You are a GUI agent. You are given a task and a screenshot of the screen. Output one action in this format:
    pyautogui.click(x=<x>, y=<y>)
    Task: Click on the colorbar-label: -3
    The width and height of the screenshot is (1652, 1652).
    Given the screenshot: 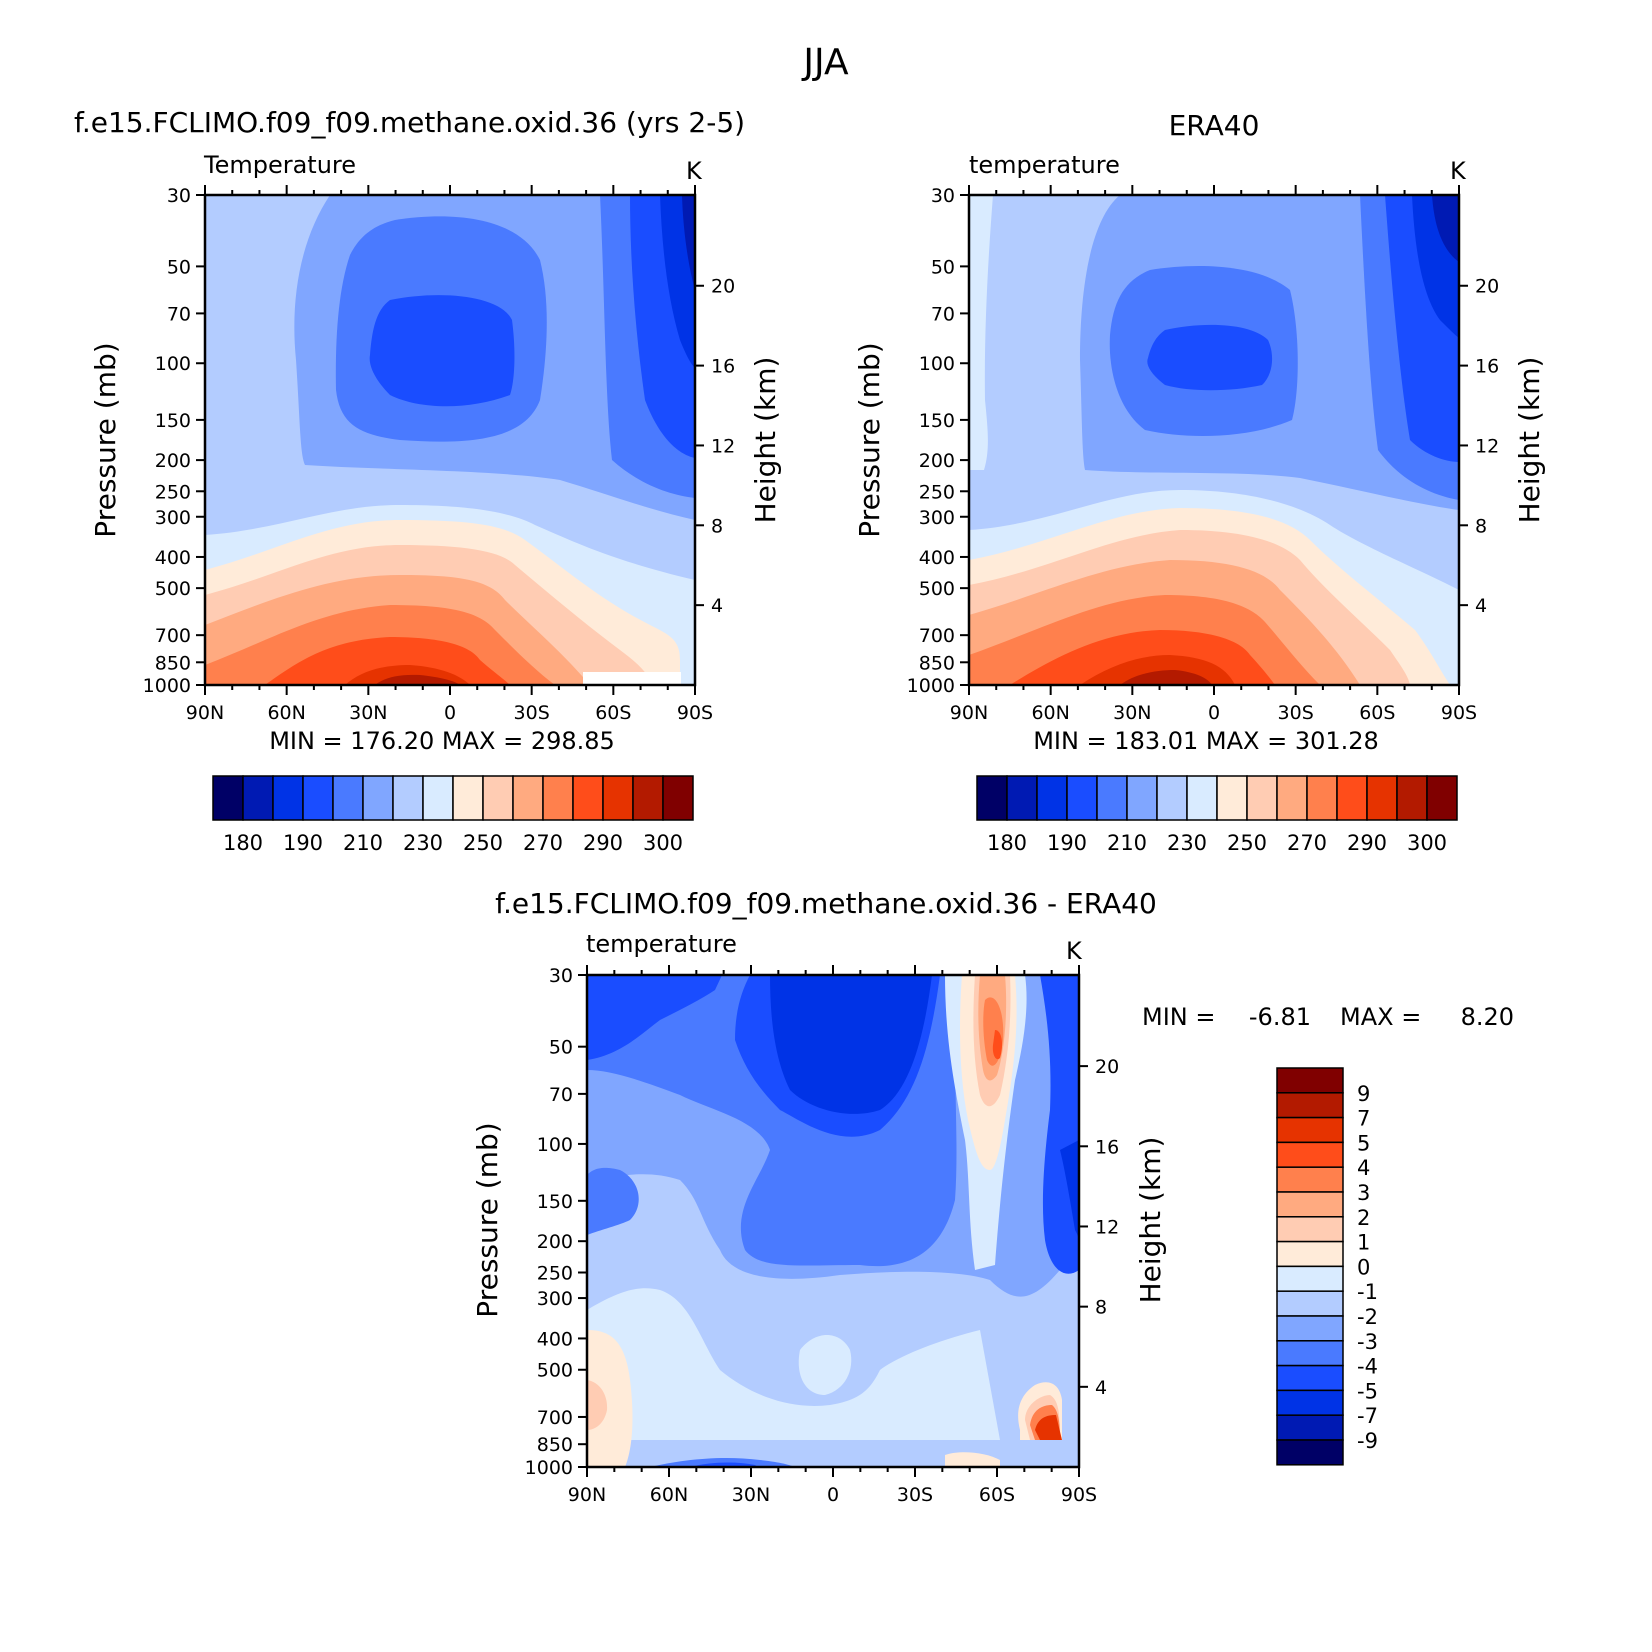 What is the action you would take?
    pyautogui.click(x=1367, y=1342)
    